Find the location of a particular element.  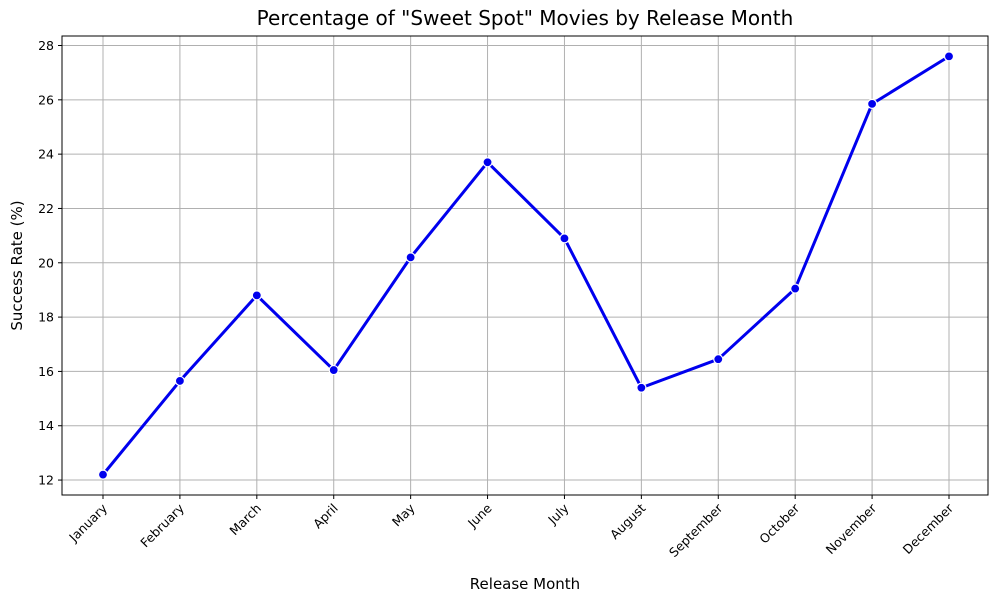

data-point-september is located at coordinates (718, 359).